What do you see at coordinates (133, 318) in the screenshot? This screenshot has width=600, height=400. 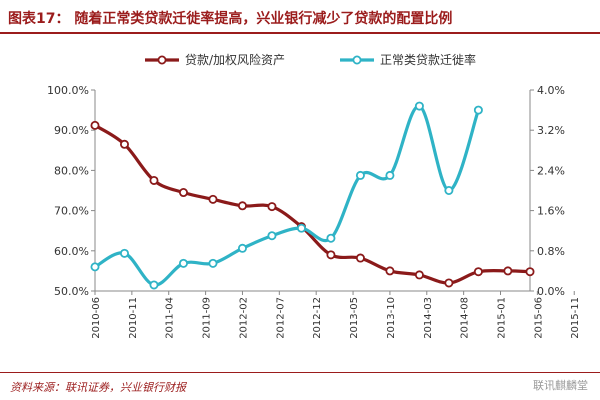 I see `x-tick-label: 2010-11` at bounding box center [133, 318].